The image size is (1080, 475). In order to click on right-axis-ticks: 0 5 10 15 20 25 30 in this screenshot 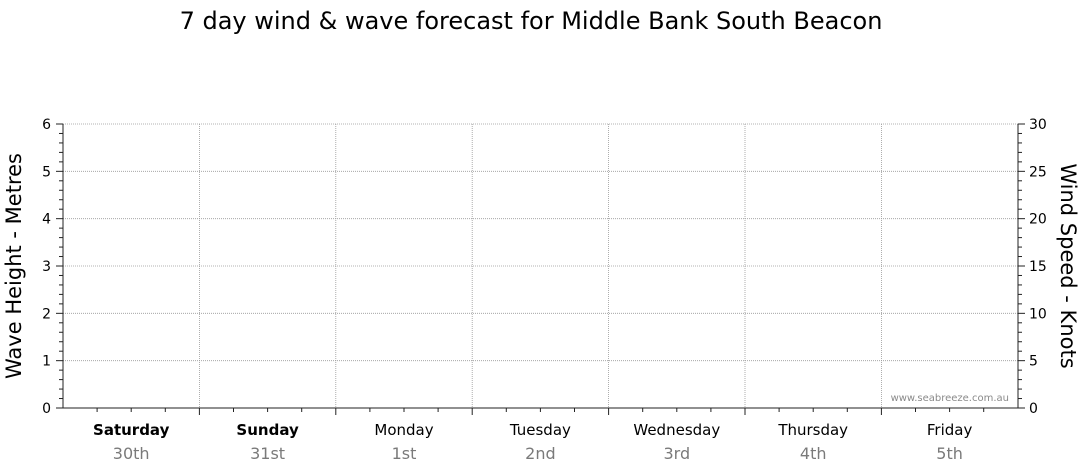, I will do `click(1032, 267)`.